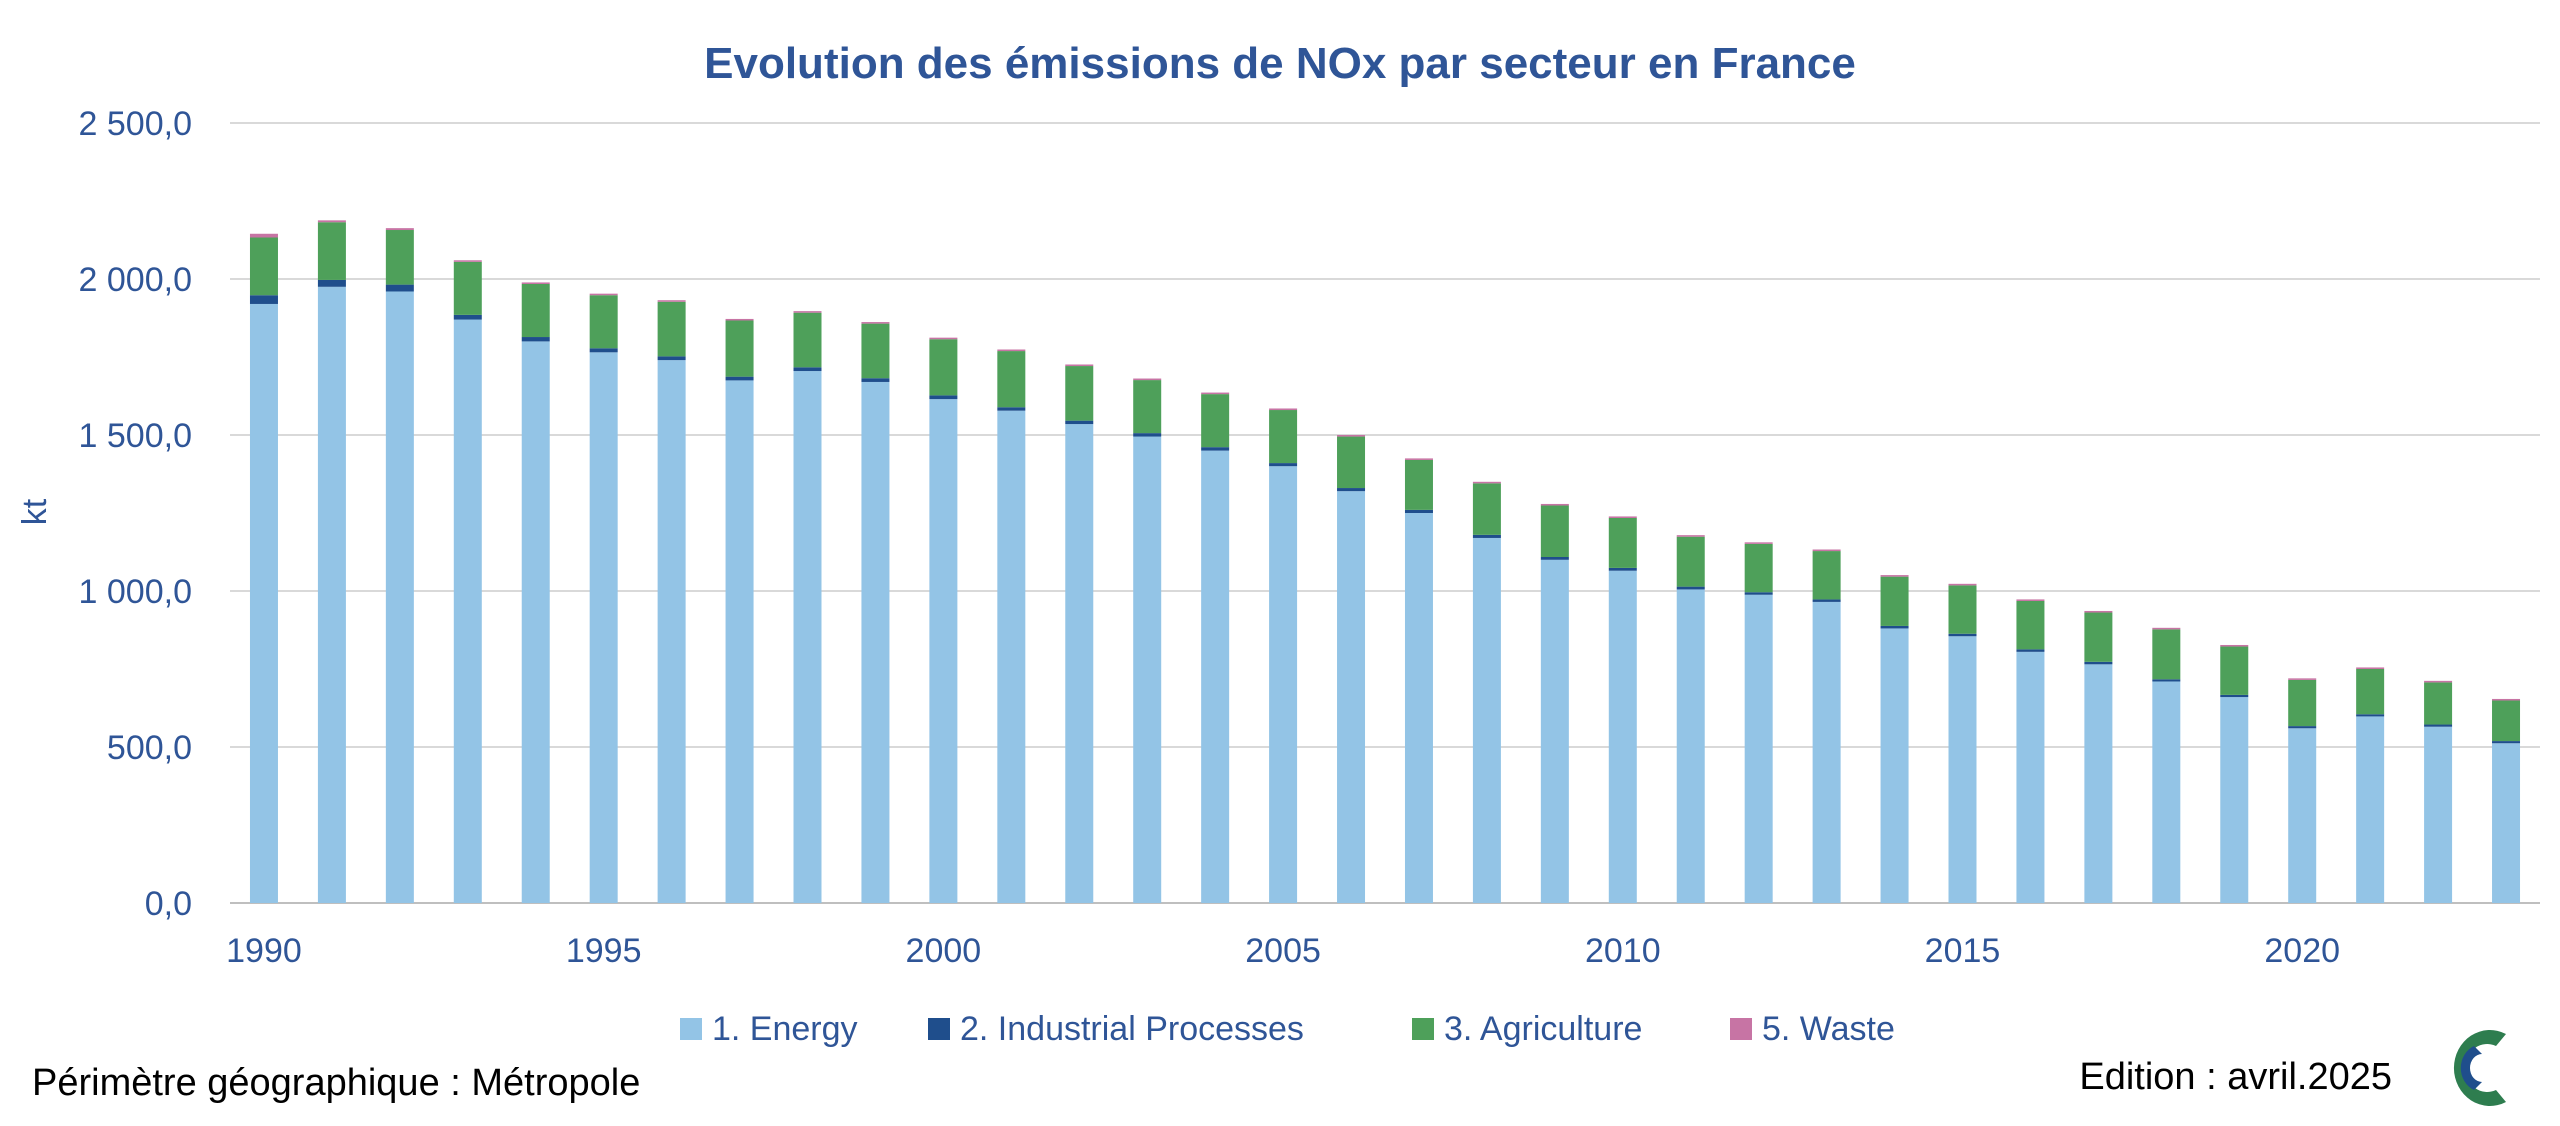  I want to click on y-tick-label: 2 000,0, so click(135, 280).